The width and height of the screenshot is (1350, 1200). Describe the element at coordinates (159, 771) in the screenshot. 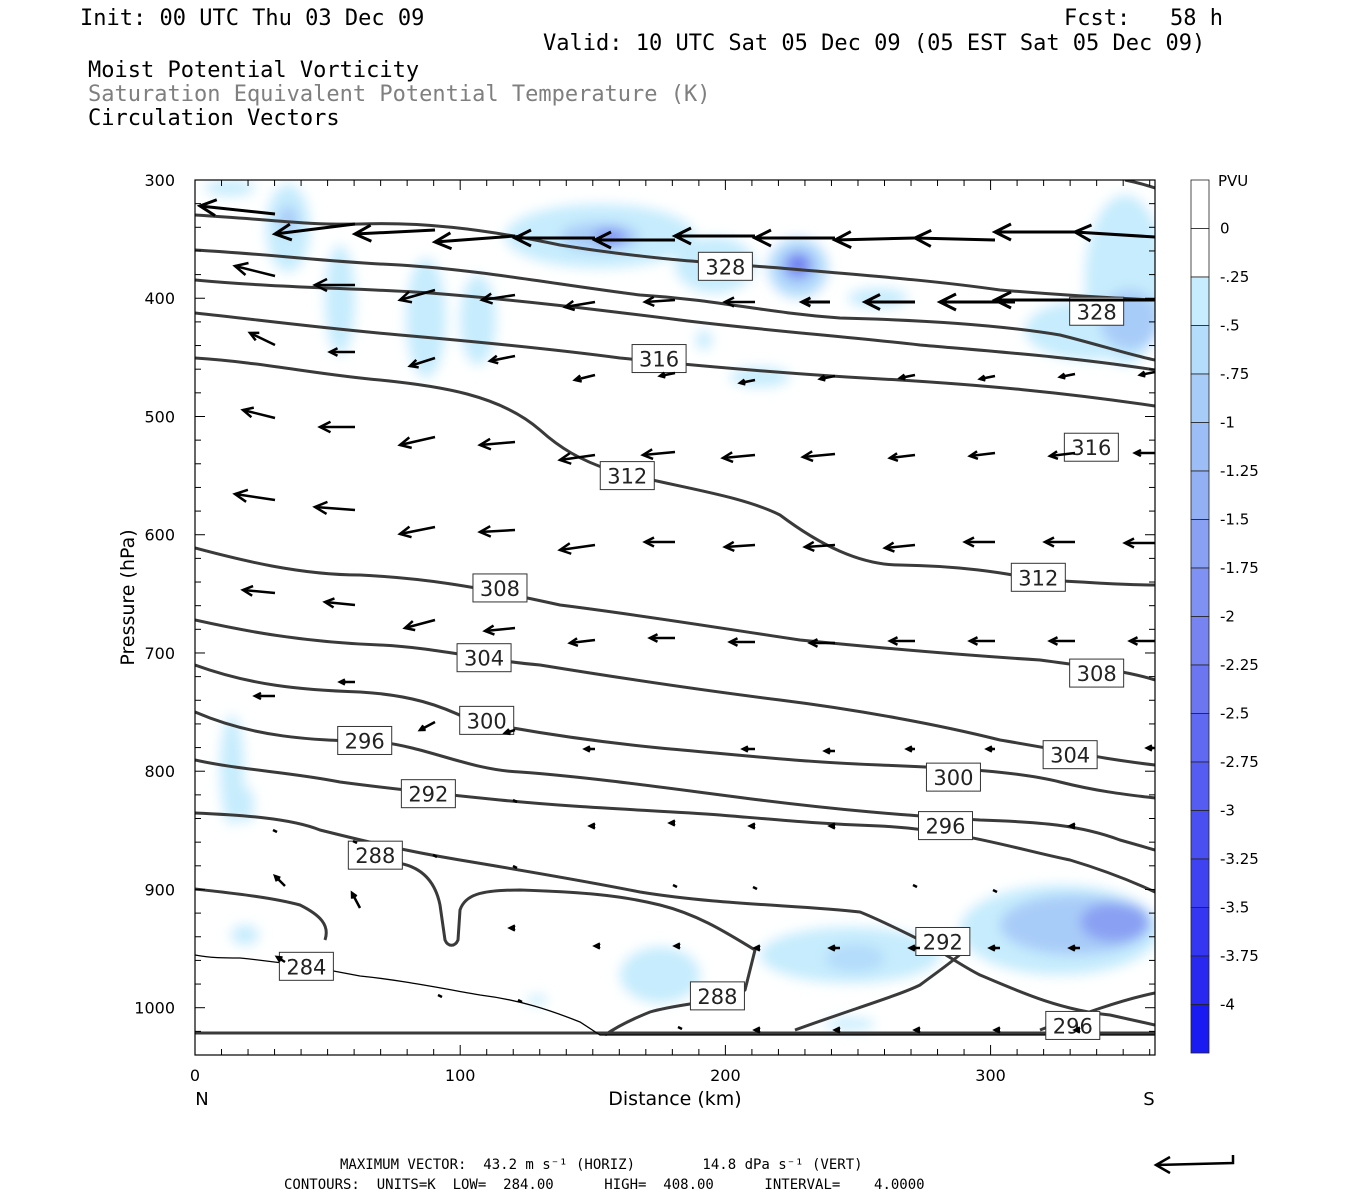

I see `y-tick-label: 800` at that location.